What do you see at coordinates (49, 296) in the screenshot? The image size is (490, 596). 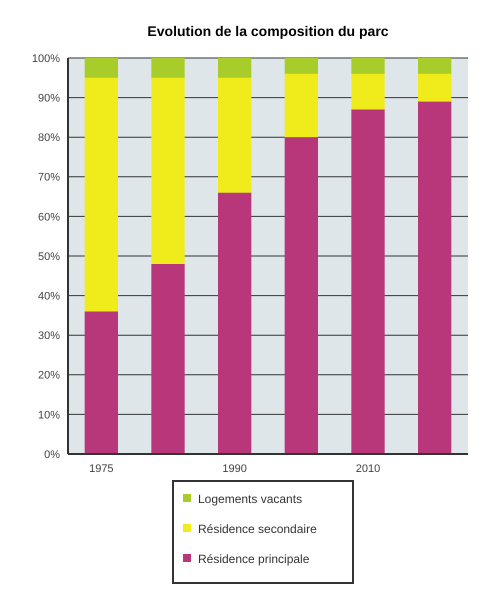 I see `y-tick-label: 40%` at bounding box center [49, 296].